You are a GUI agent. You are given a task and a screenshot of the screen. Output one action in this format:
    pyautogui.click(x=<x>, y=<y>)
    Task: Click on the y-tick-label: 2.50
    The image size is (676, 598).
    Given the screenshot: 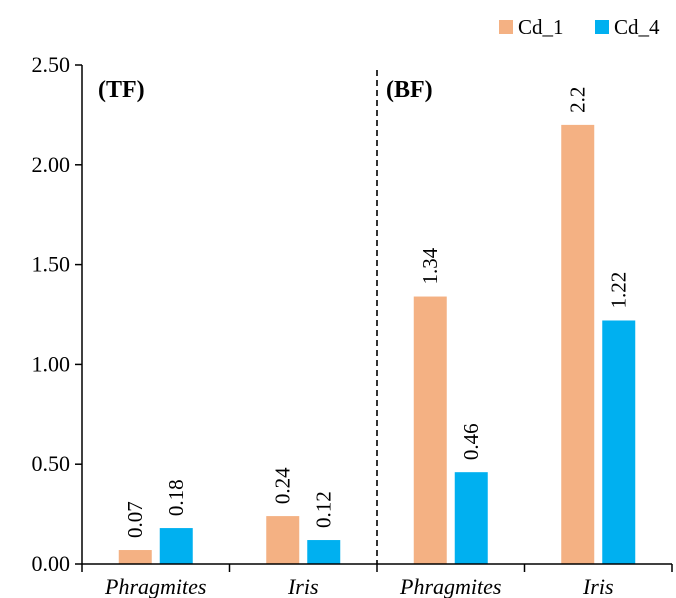 What is the action you would take?
    pyautogui.click(x=51, y=64)
    